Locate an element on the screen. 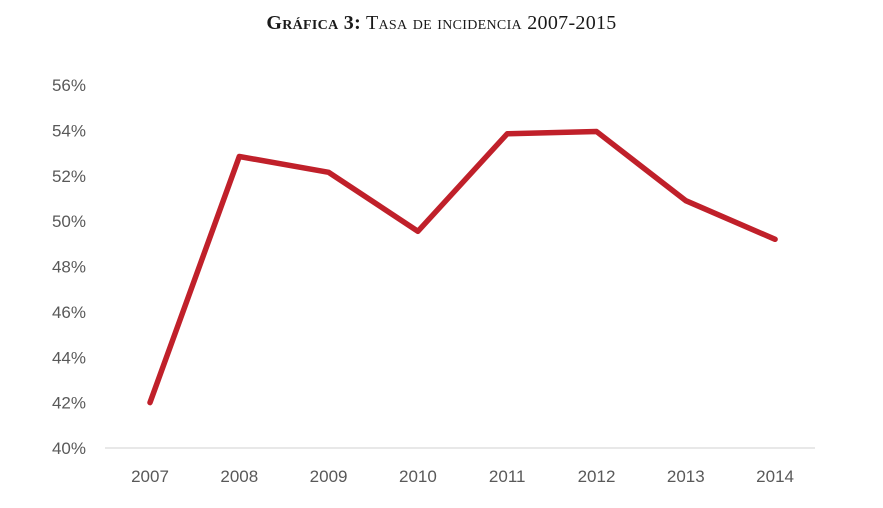 The image size is (883, 508). chart-title-text: Tasa de incidencia 2007-2015 is located at coordinates (491, 23).